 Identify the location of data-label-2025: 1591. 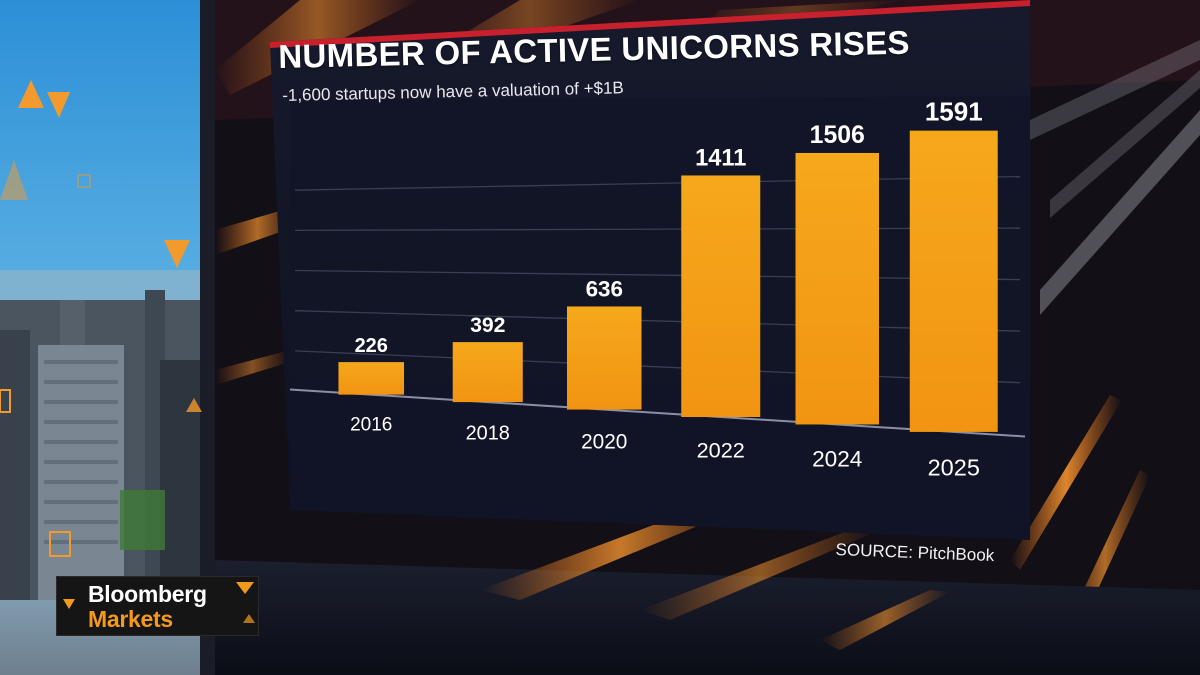
(954, 112).